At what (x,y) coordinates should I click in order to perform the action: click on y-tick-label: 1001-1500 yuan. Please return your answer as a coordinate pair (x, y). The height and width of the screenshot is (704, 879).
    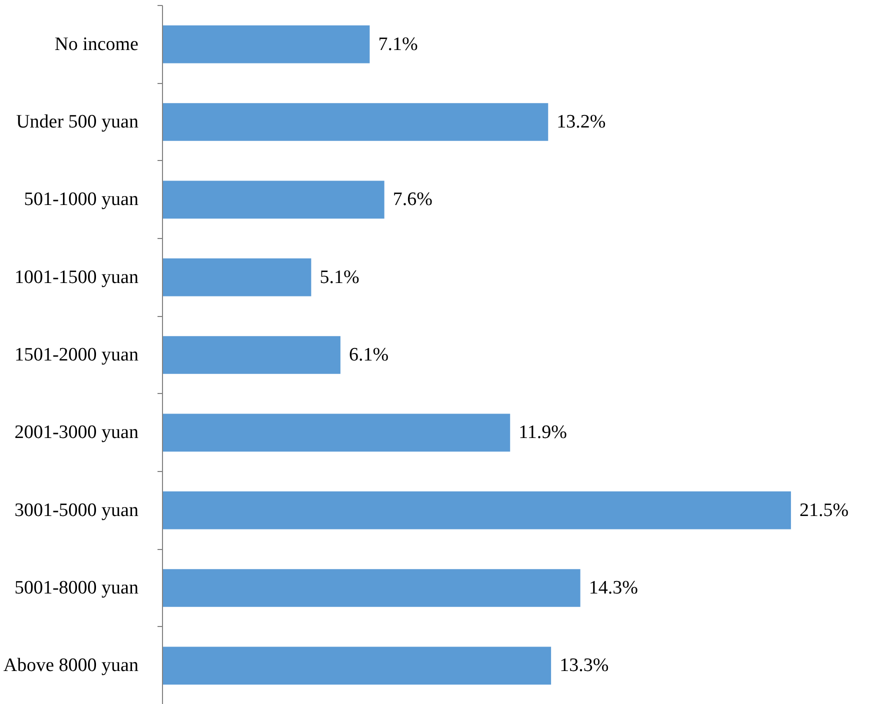
    Looking at the image, I should click on (76, 277).